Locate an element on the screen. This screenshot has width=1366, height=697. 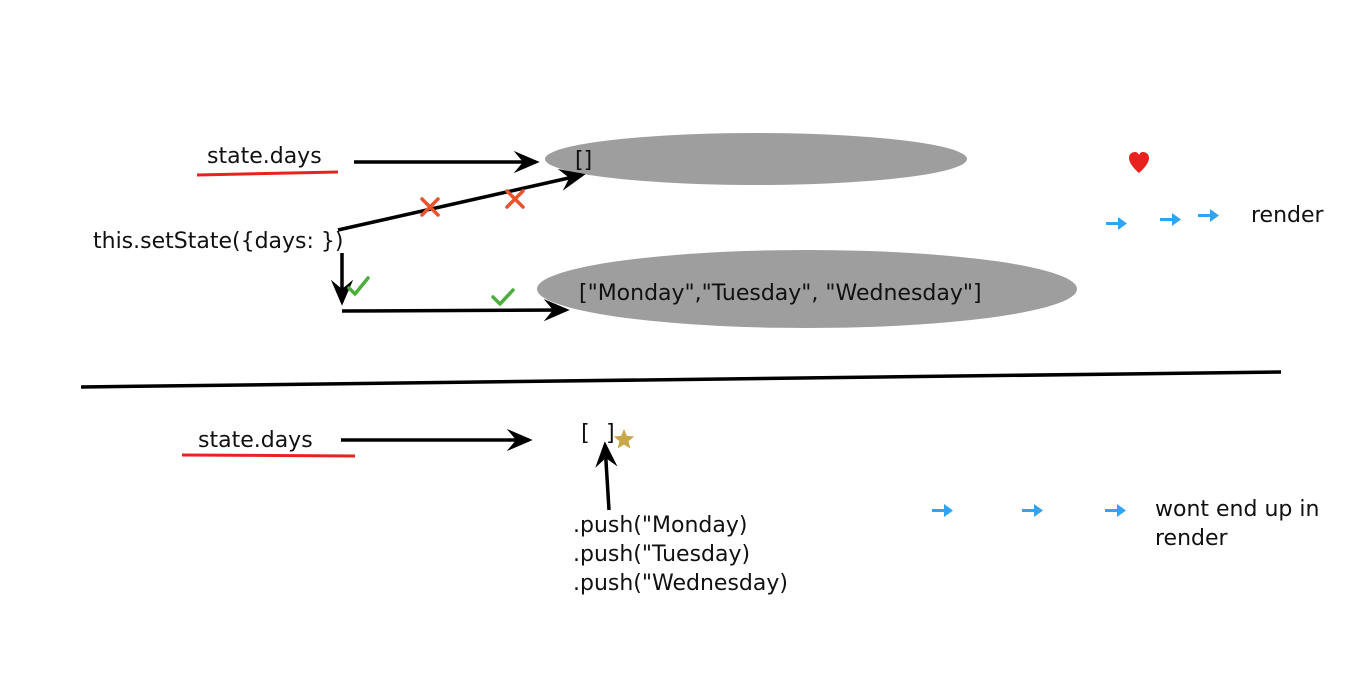
empty-array-label: [] is located at coordinates (584, 160).